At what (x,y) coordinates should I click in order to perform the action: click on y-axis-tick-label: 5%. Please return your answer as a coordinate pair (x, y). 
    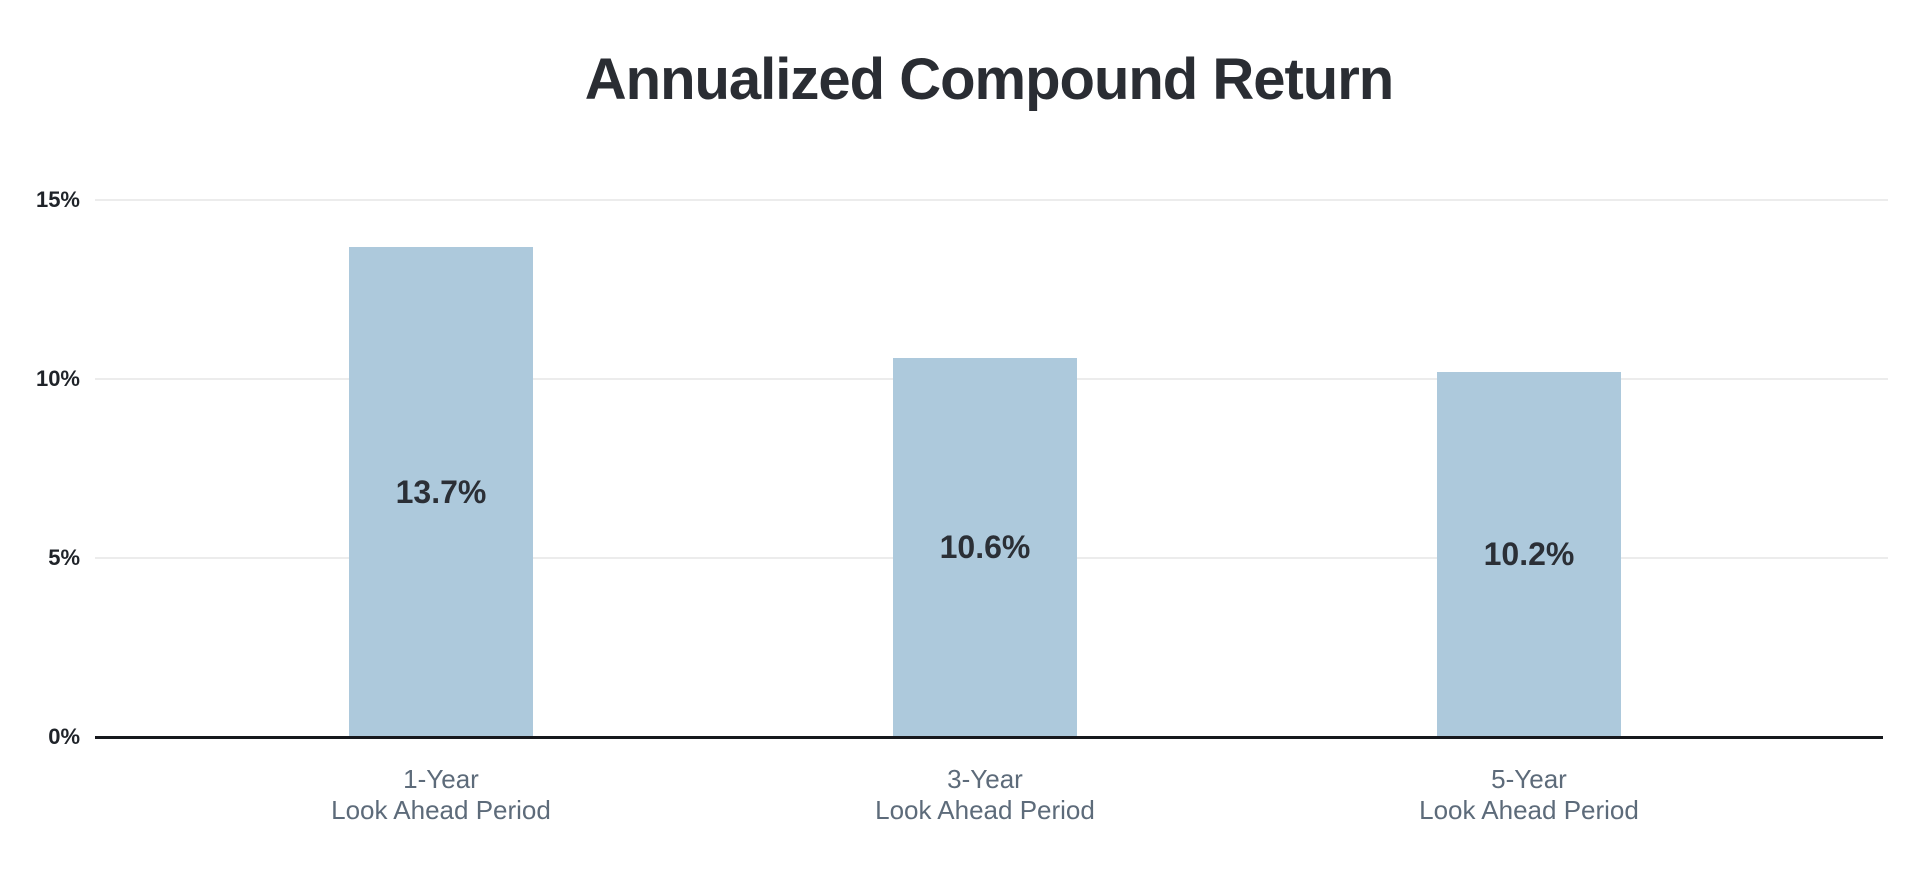
    Looking at the image, I should click on (64, 557).